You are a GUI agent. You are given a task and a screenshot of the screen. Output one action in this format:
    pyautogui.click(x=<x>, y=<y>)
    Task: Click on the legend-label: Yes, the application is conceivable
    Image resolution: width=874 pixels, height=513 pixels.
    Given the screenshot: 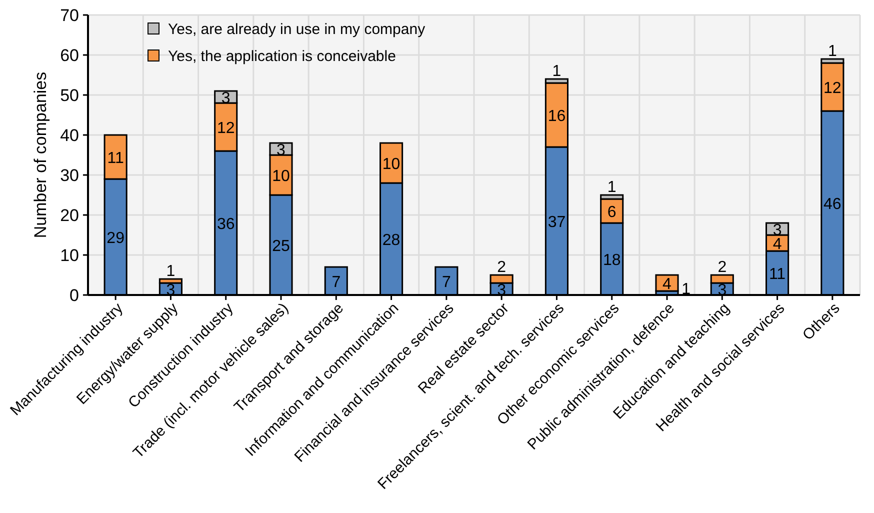 What is the action you would take?
    pyautogui.click(x=282, y=56)
    